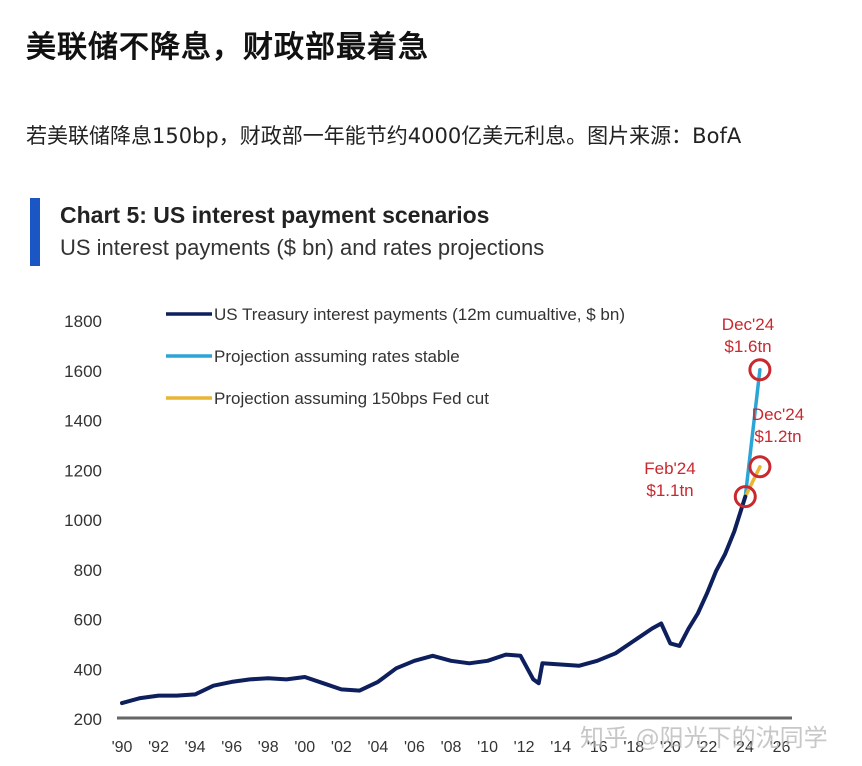 The width and height of the screenshot is (862, 766). What do you see at coordinates (83, 321) in the screenshot?
I see `y-tick-label: 1800` at bounding box center [83, 321].